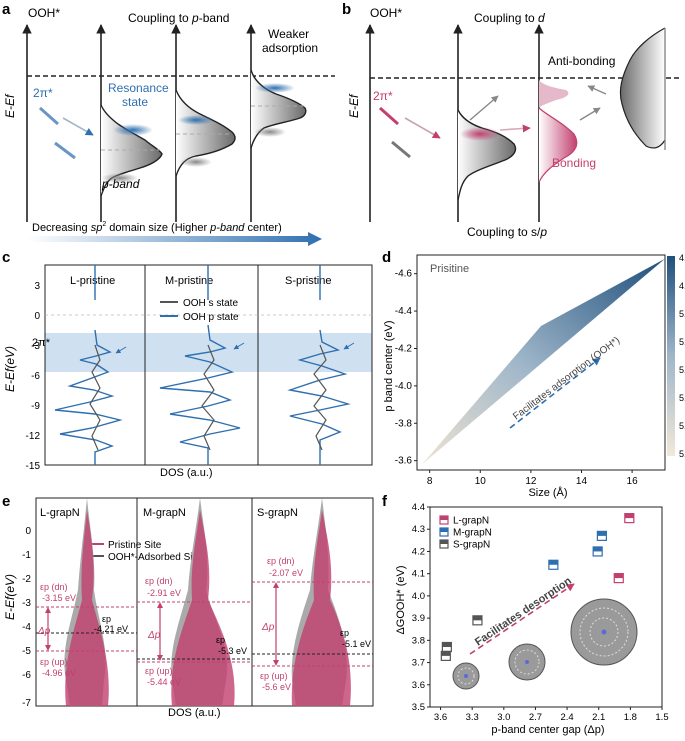  I want to click on d-ytick-0: -3.6, so click(404, 461).